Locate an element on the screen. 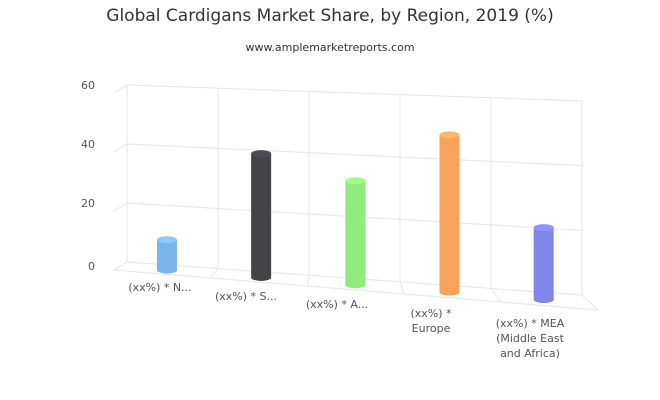  chart-subtitle: www.amplemarketreports.com is located at coordinates (330, 47).